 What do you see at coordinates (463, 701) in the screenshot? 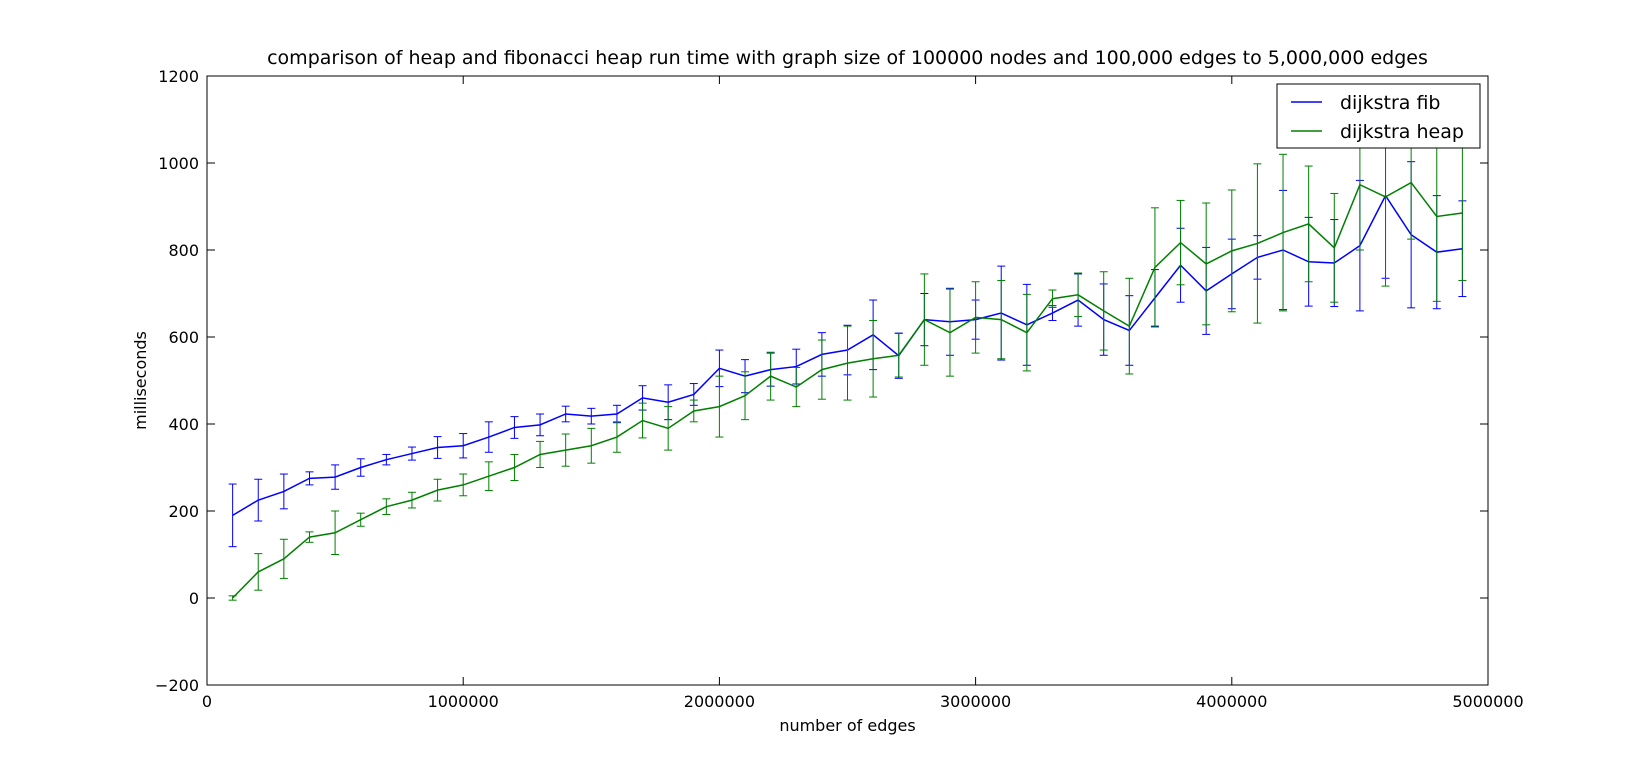
I see `x-tick-label: 1000000` at bounding box center [463, 701].